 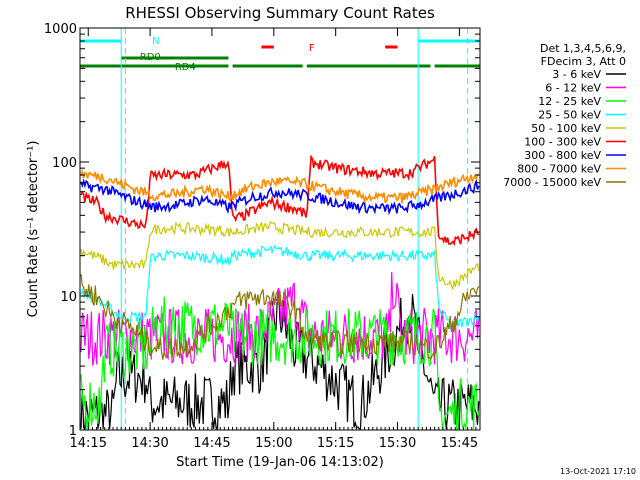 I want to click on legend-label-800-7000-kev: 800 - 7000 keV, so click(x=559, y=169).